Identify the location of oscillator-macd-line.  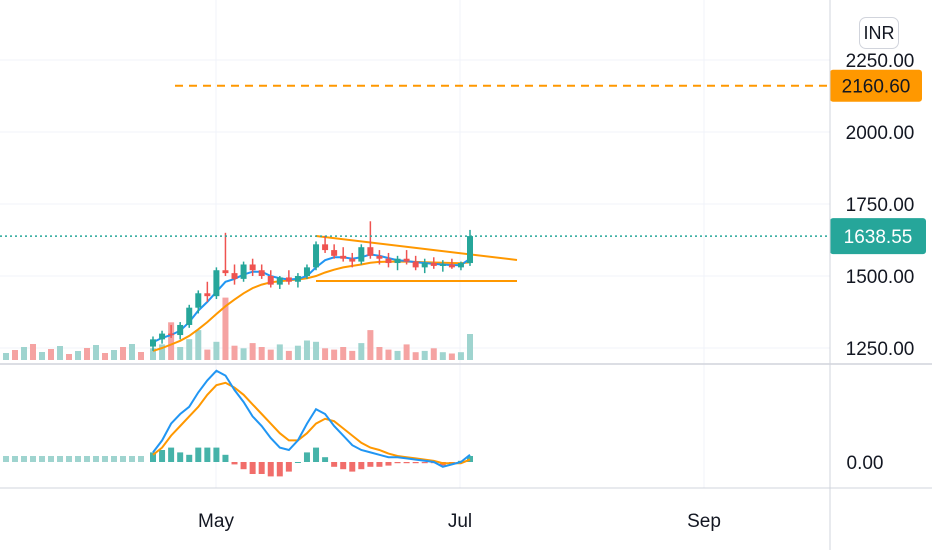
(311, 418).